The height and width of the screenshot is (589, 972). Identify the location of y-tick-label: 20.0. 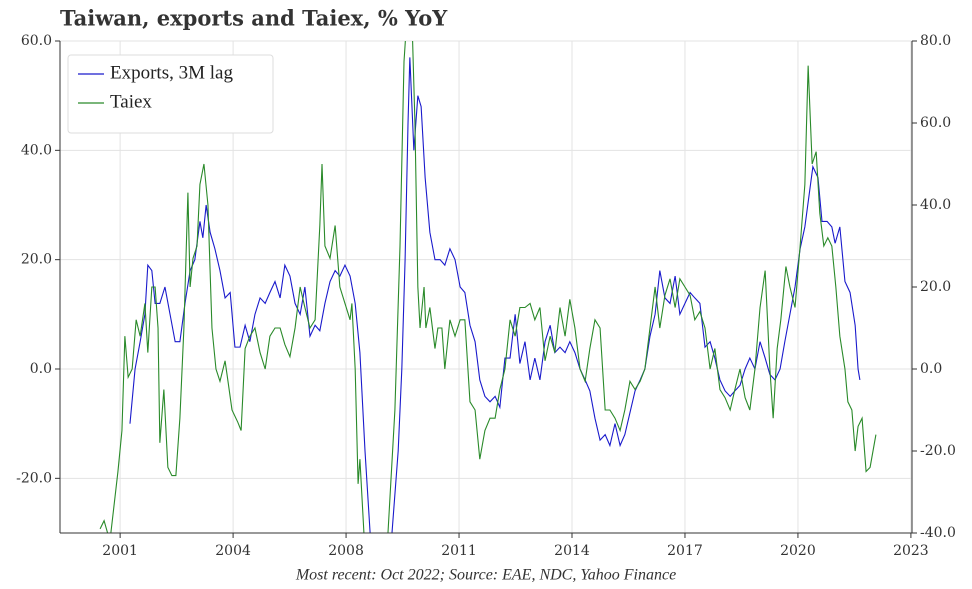
(36, 260).